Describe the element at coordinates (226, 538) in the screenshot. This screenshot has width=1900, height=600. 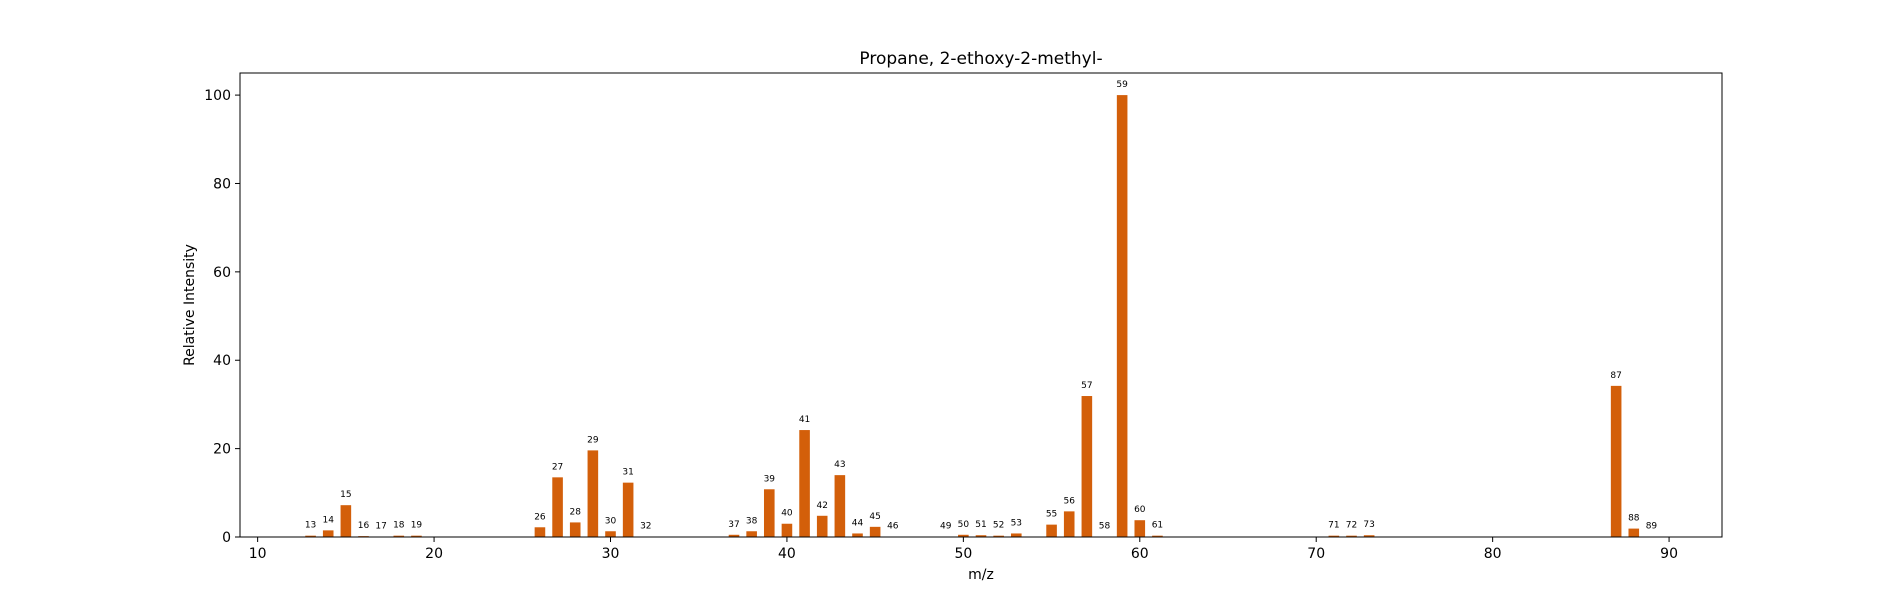
I see `y-tick-label: 0` at that location.